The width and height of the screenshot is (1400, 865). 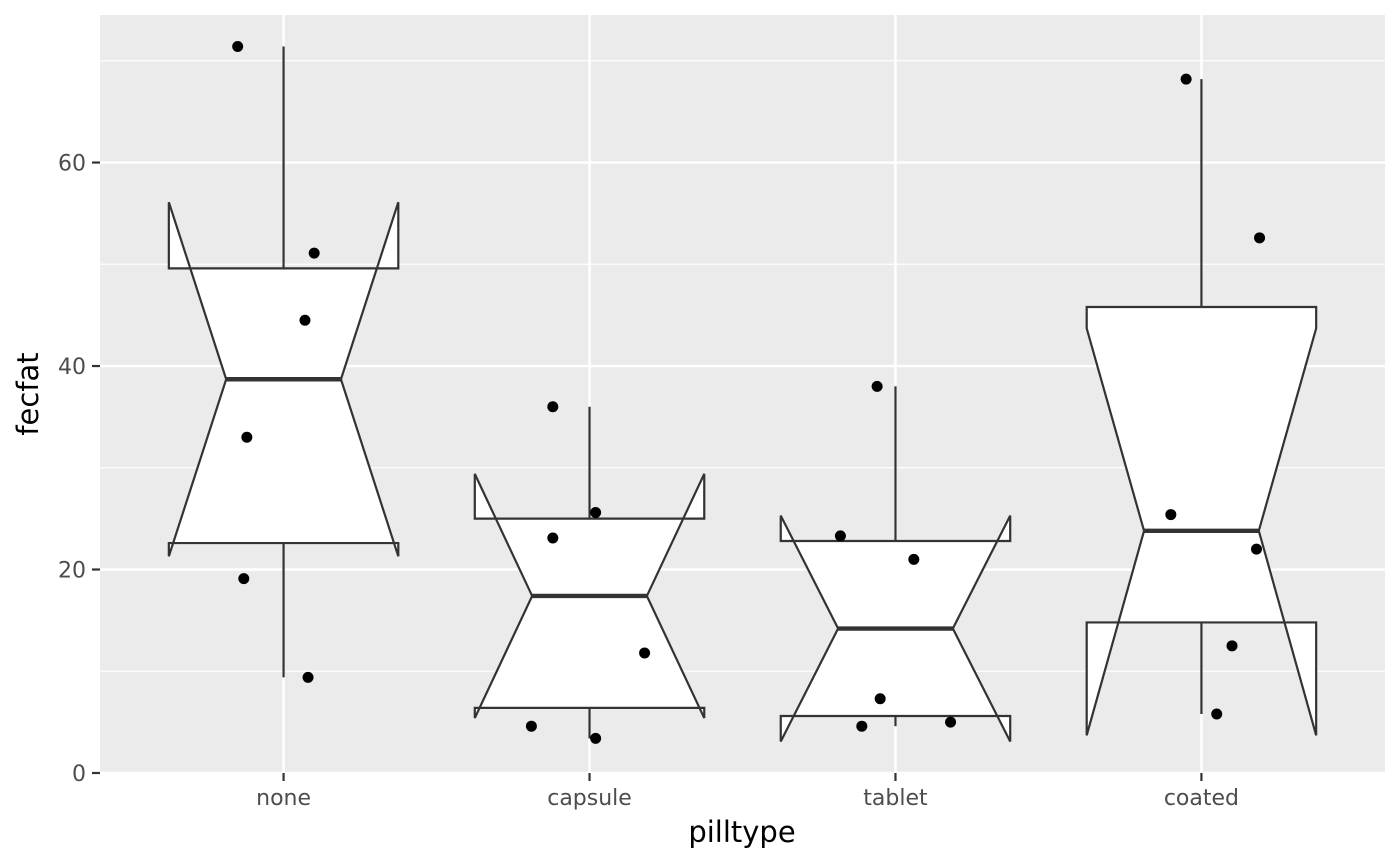 What do you see at coordinates (283, 798) in the screenshot?
I see `x-tick-label: none` at bounding box center [283, 798].